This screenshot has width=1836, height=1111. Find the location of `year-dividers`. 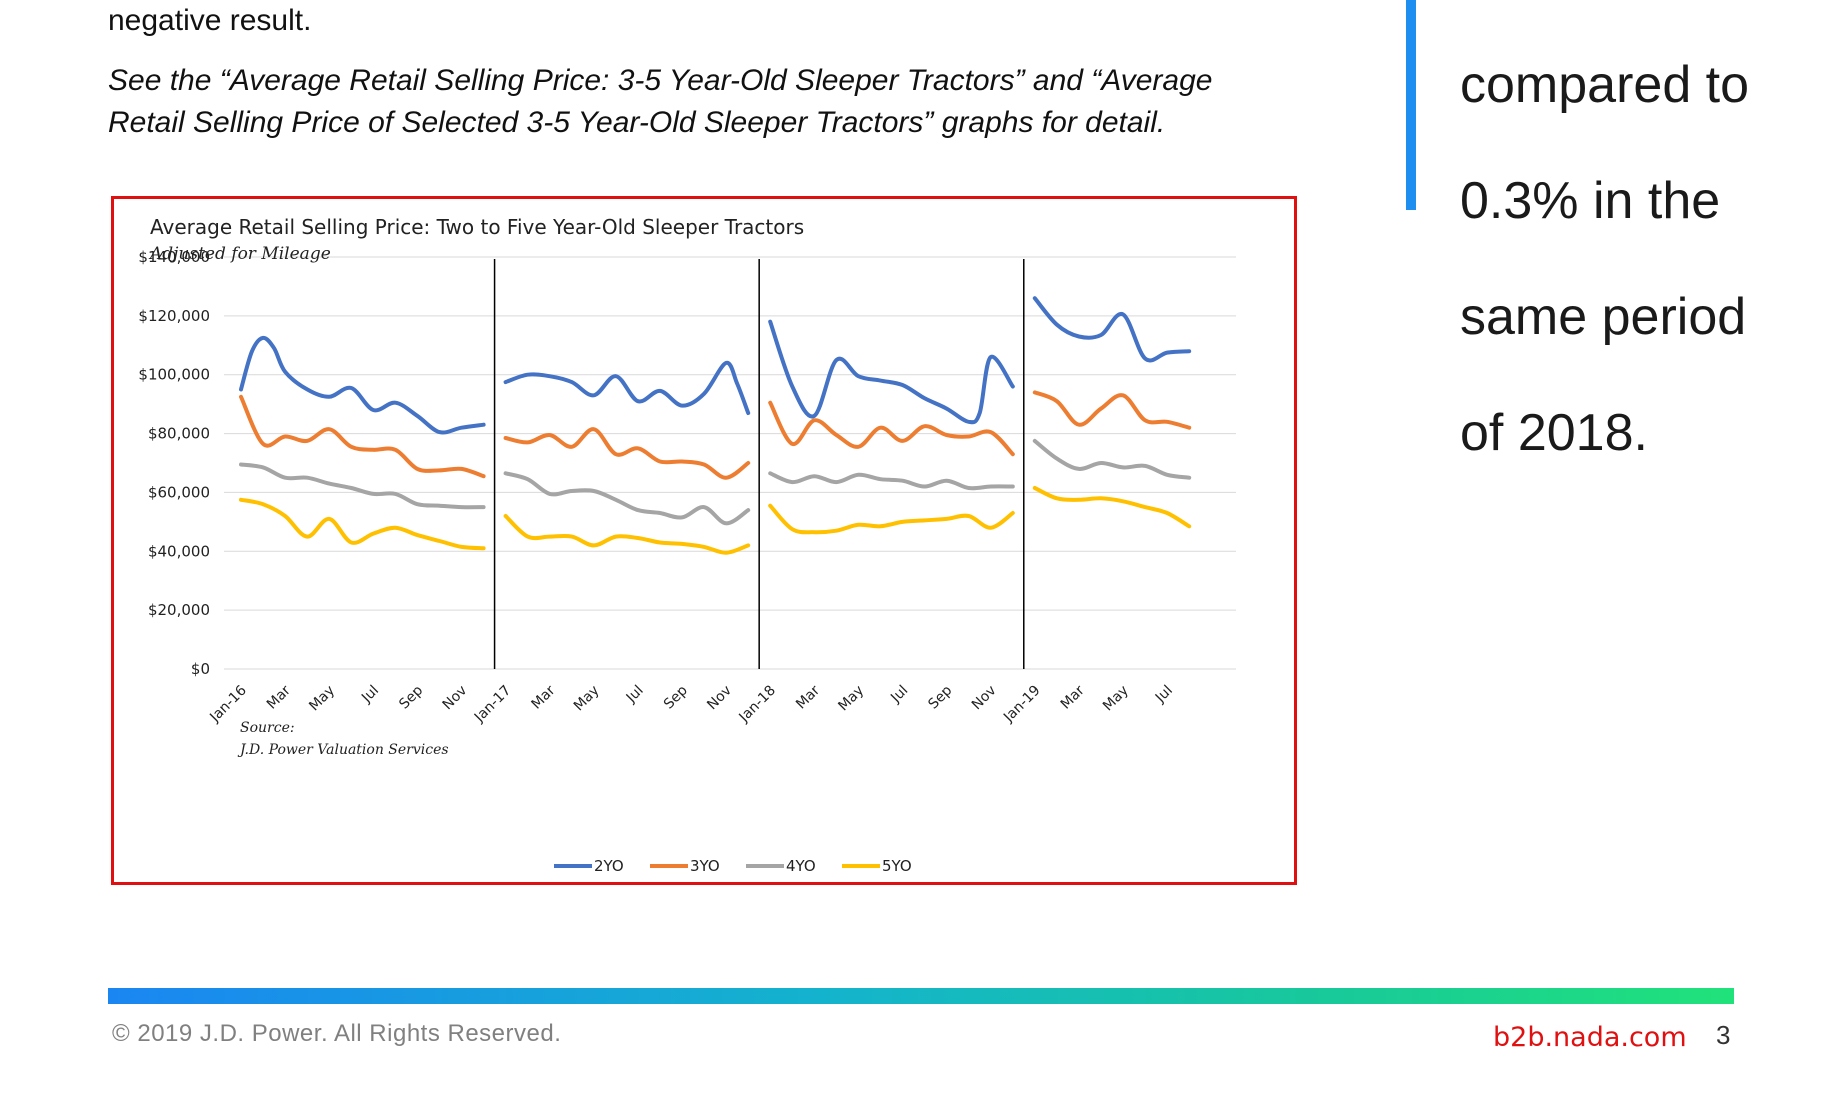

year-dividers is located at coordinates (759, 464).